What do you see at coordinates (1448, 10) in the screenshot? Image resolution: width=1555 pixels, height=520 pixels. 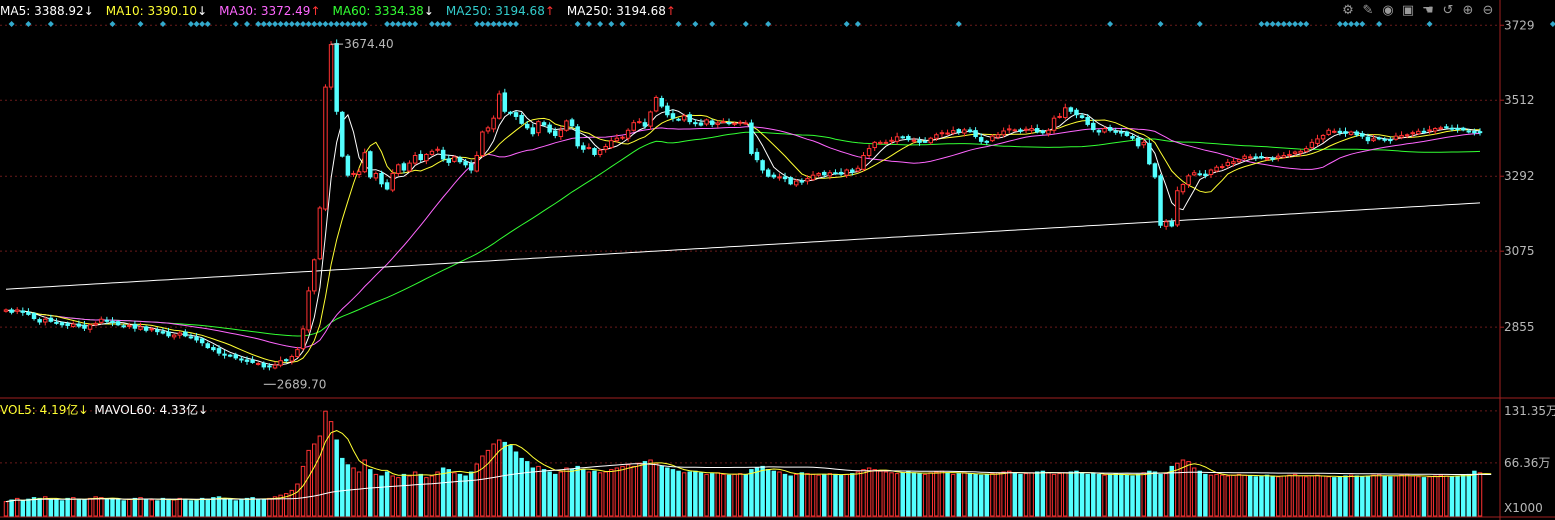 I see `undo-icon: ↺` at bounding box center [1448, 10].